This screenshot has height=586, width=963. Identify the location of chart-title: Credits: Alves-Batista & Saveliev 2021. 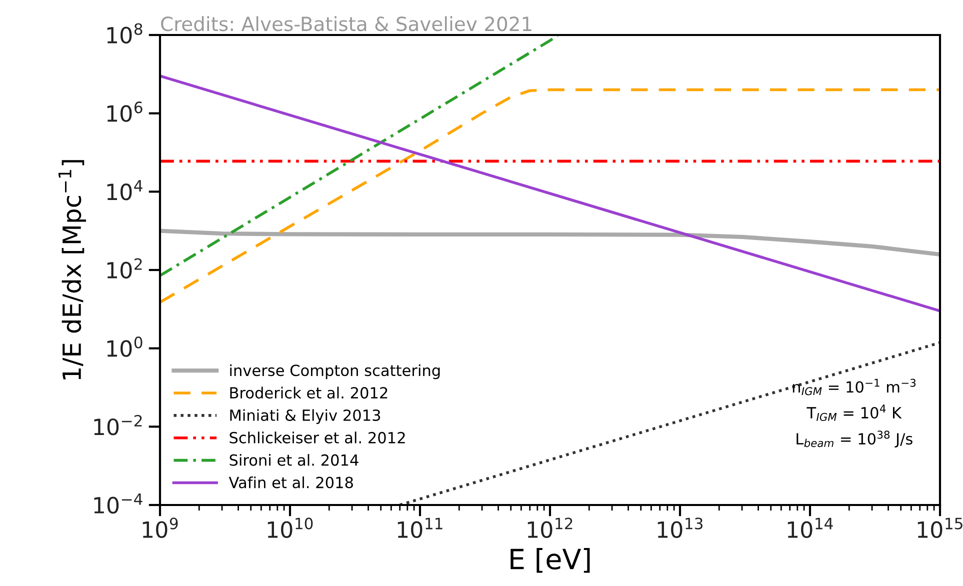
(346, 24).